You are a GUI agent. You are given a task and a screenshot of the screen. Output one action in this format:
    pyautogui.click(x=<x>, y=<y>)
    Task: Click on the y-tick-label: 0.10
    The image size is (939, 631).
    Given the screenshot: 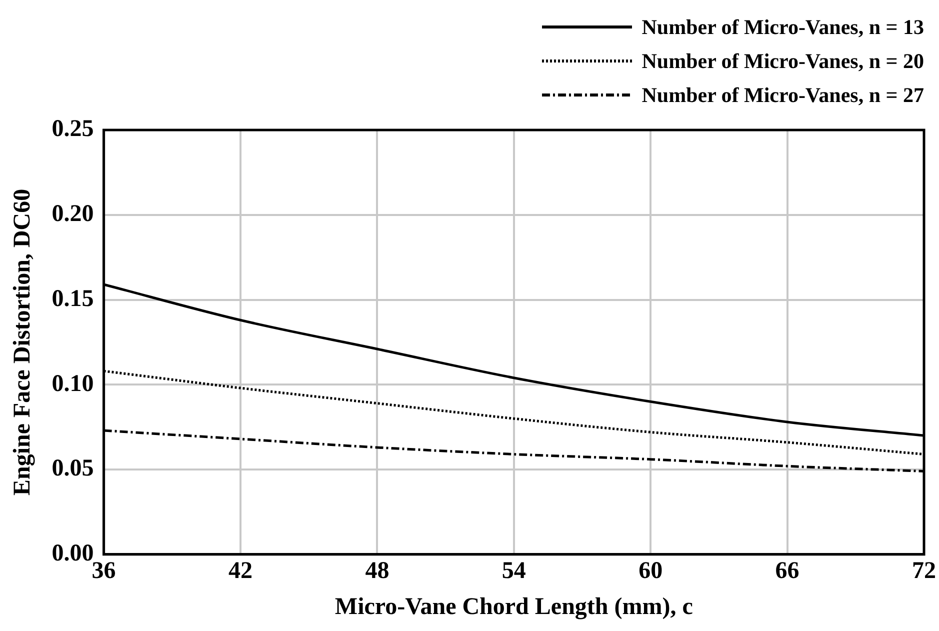 What is the action you would take?
    pyautogui.click(x=73, y=383)
    